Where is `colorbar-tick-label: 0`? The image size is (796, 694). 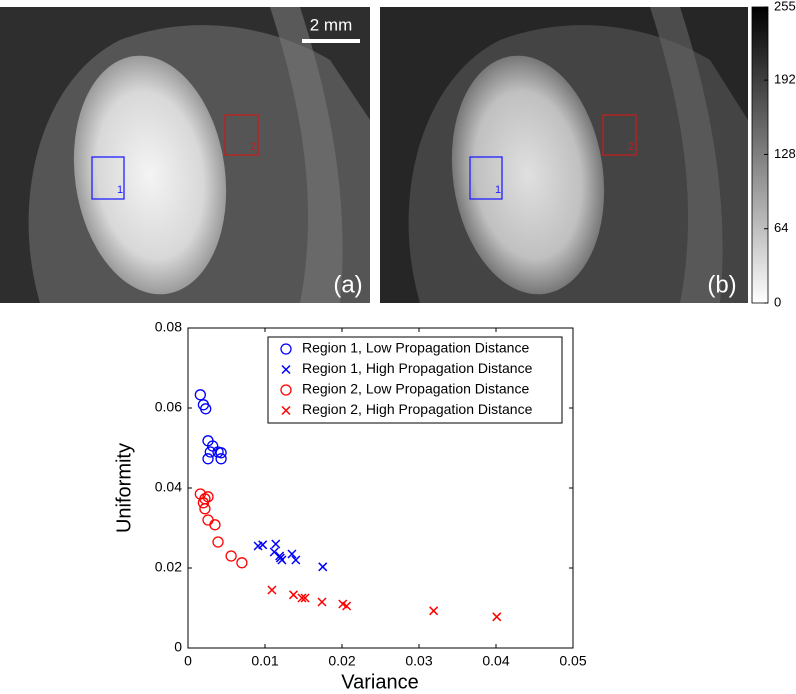 colorbar-tick-label: 0 is located at coordinates (777, 301).